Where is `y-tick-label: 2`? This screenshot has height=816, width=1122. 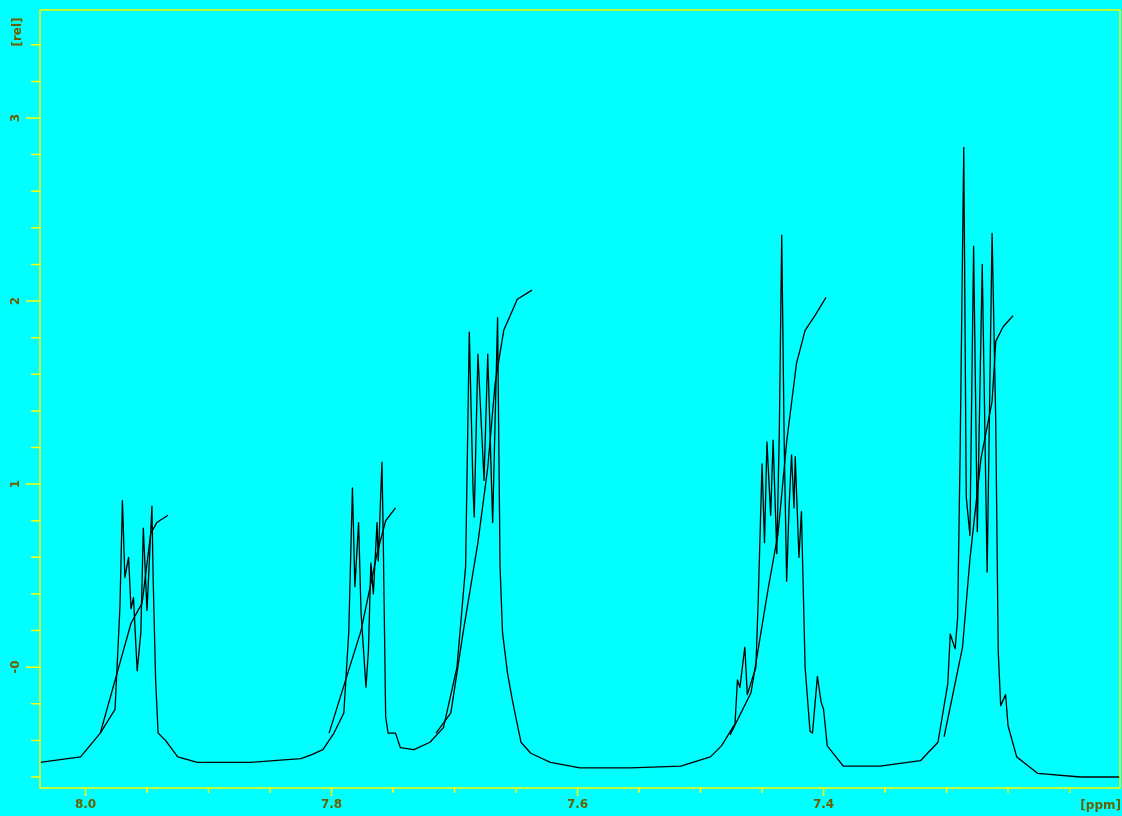
y-tick-label: 2 is located at coordinates (15, 301).